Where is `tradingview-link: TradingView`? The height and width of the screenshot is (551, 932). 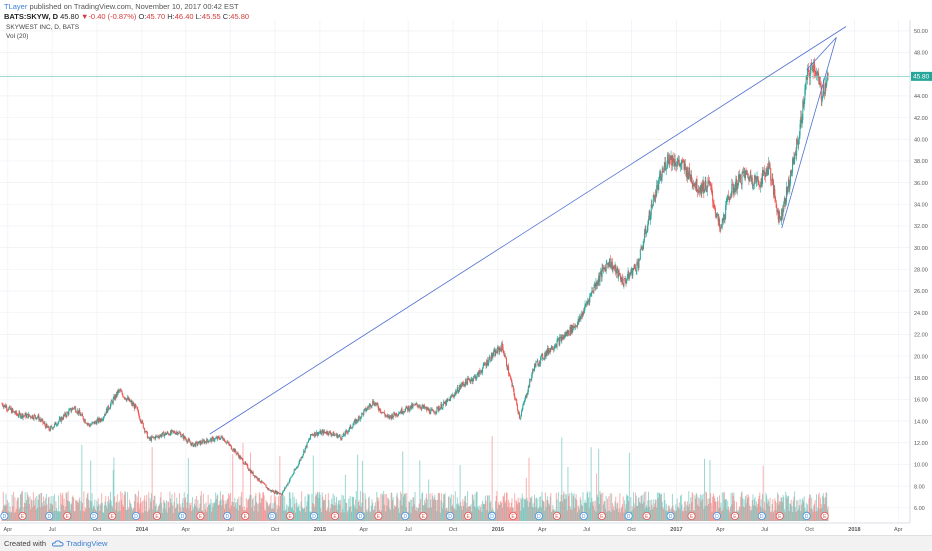 tradingview-link: TradingView is located at coordinates (87, 543).